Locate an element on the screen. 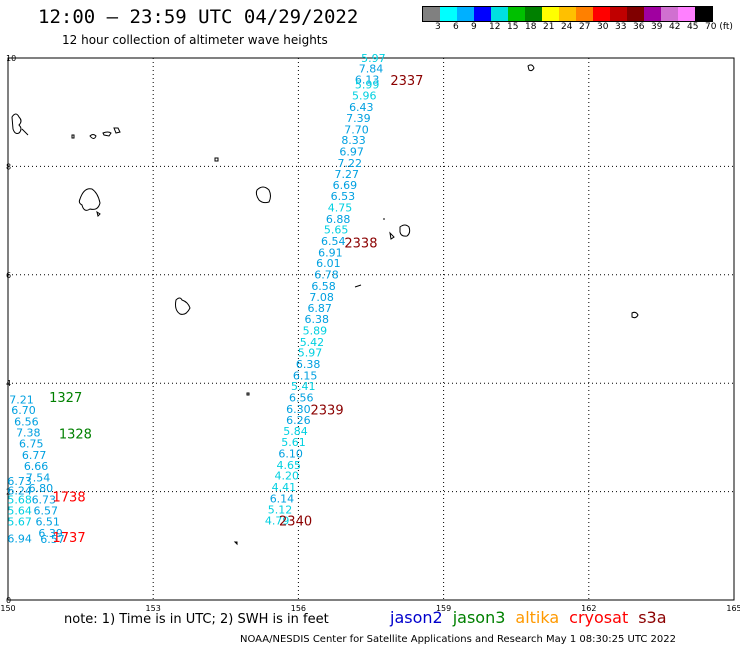  legend-entry-s3a: s3a is located at coordinates (652, 617).